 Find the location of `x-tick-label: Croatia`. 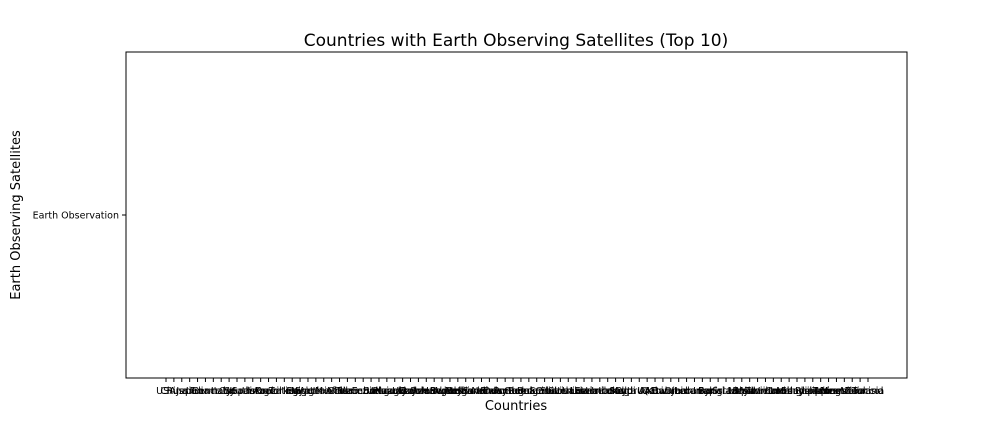

x-tick-label: Croatia is located at coordinates (552, 391).